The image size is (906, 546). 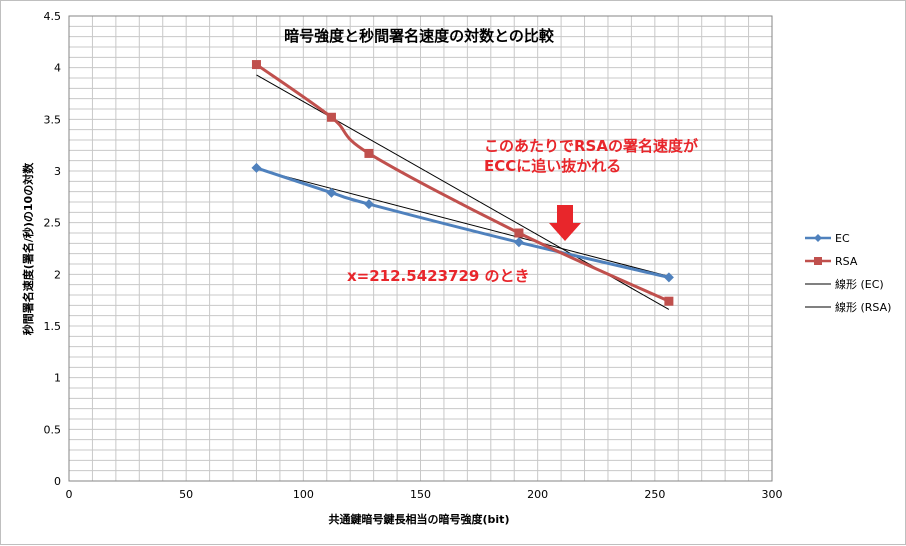 I want to click on y-tick-label: 3, so click(x=57, y=171).